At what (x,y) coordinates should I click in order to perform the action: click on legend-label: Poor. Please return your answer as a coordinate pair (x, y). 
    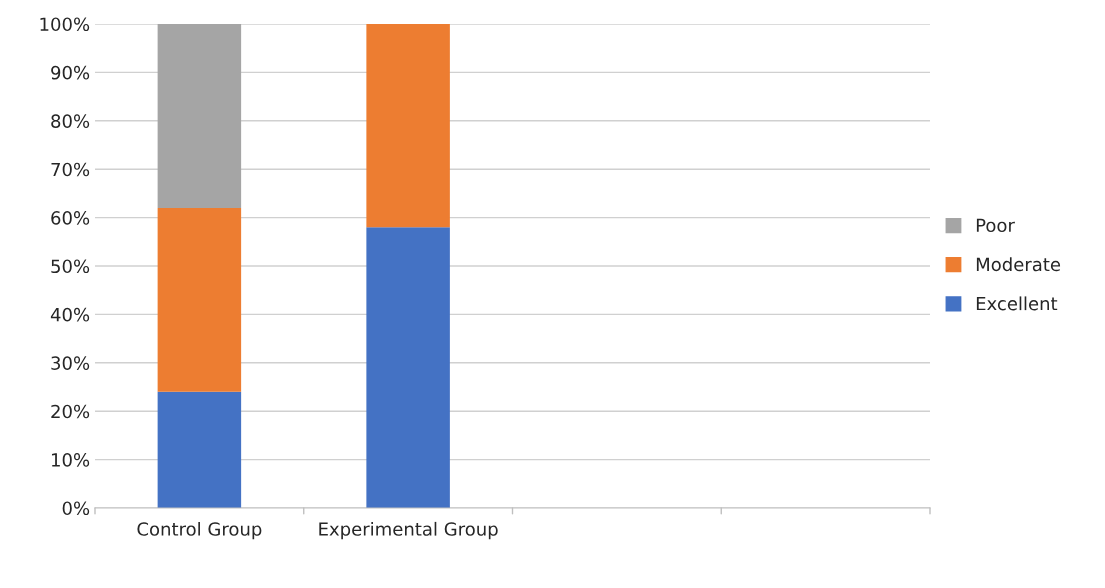
    Looking at the image, I should click on (995, 225).